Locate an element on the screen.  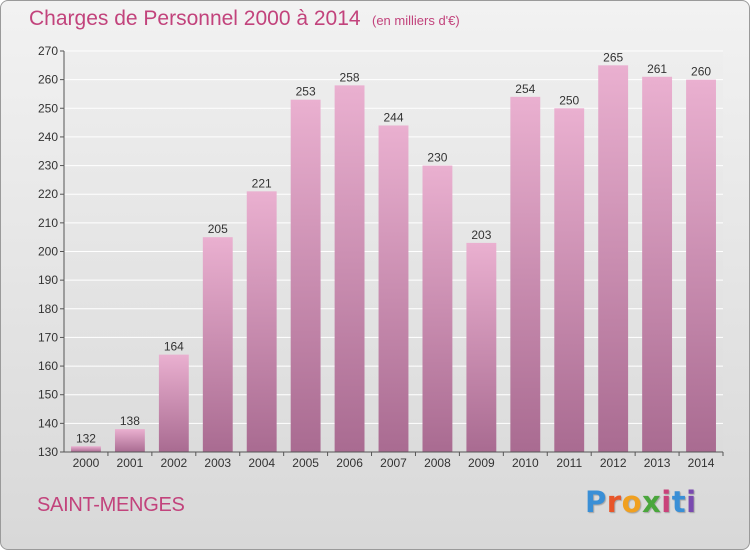
y-tick-label: 190 is located at coordinates (48, 280).